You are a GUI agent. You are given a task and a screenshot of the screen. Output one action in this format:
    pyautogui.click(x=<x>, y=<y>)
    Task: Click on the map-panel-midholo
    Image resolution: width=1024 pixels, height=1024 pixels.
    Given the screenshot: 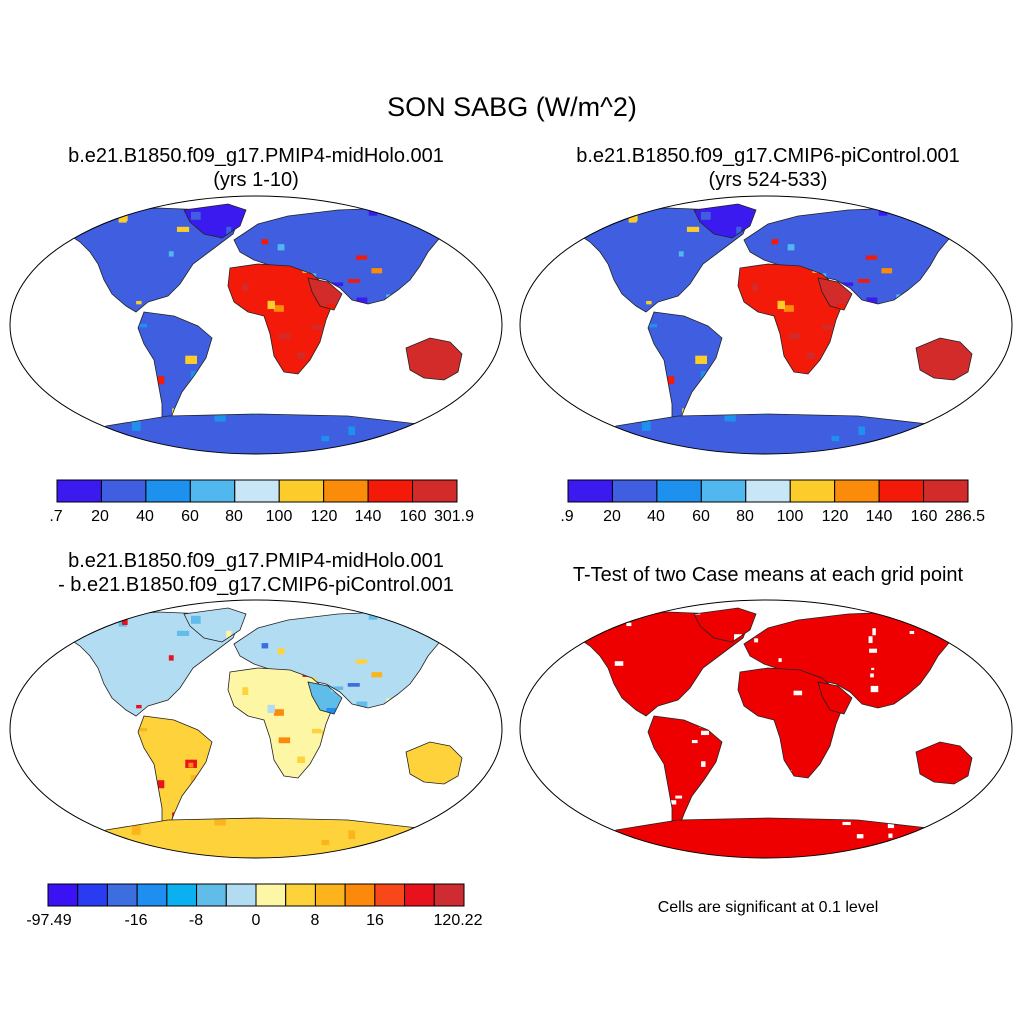 What is the action you would take?
    pyautogui.click(x=256, y=325)
    